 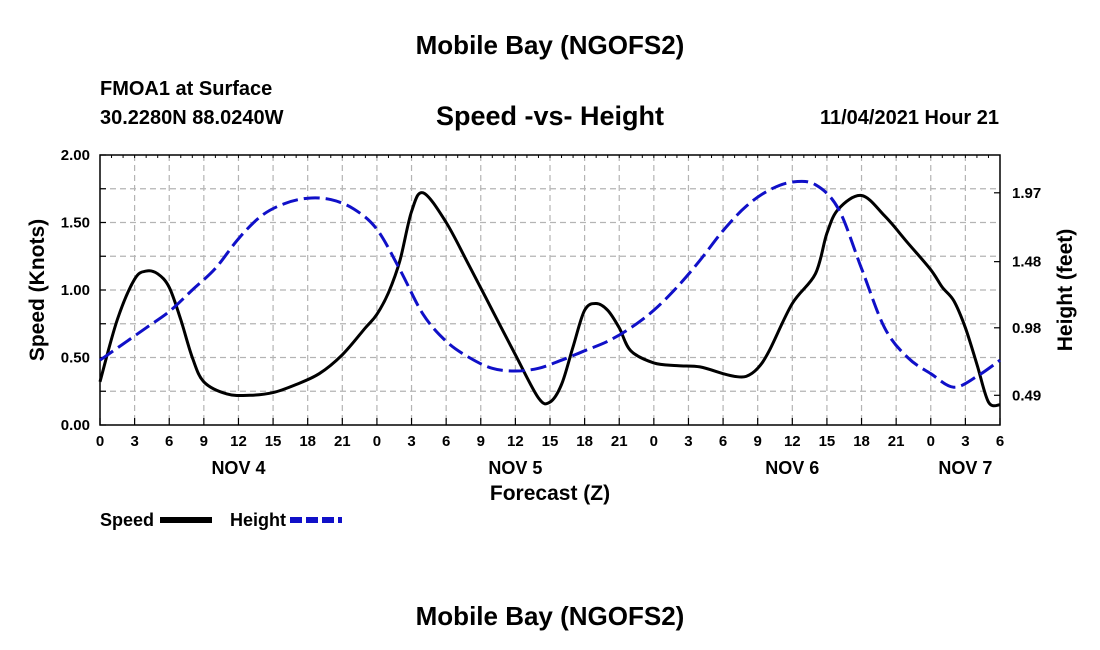 What do you see at coordinates (75, 223) in the screenshot?
I see `y-tick-label: 1.50` at bounding box center [75, 223].